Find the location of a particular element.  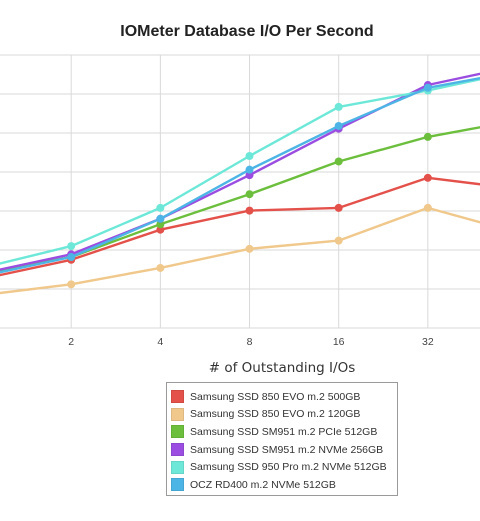

legend-label: Samsung SSD SM951 m.2 NVMe 256GB is located at coordinates (287, 449).